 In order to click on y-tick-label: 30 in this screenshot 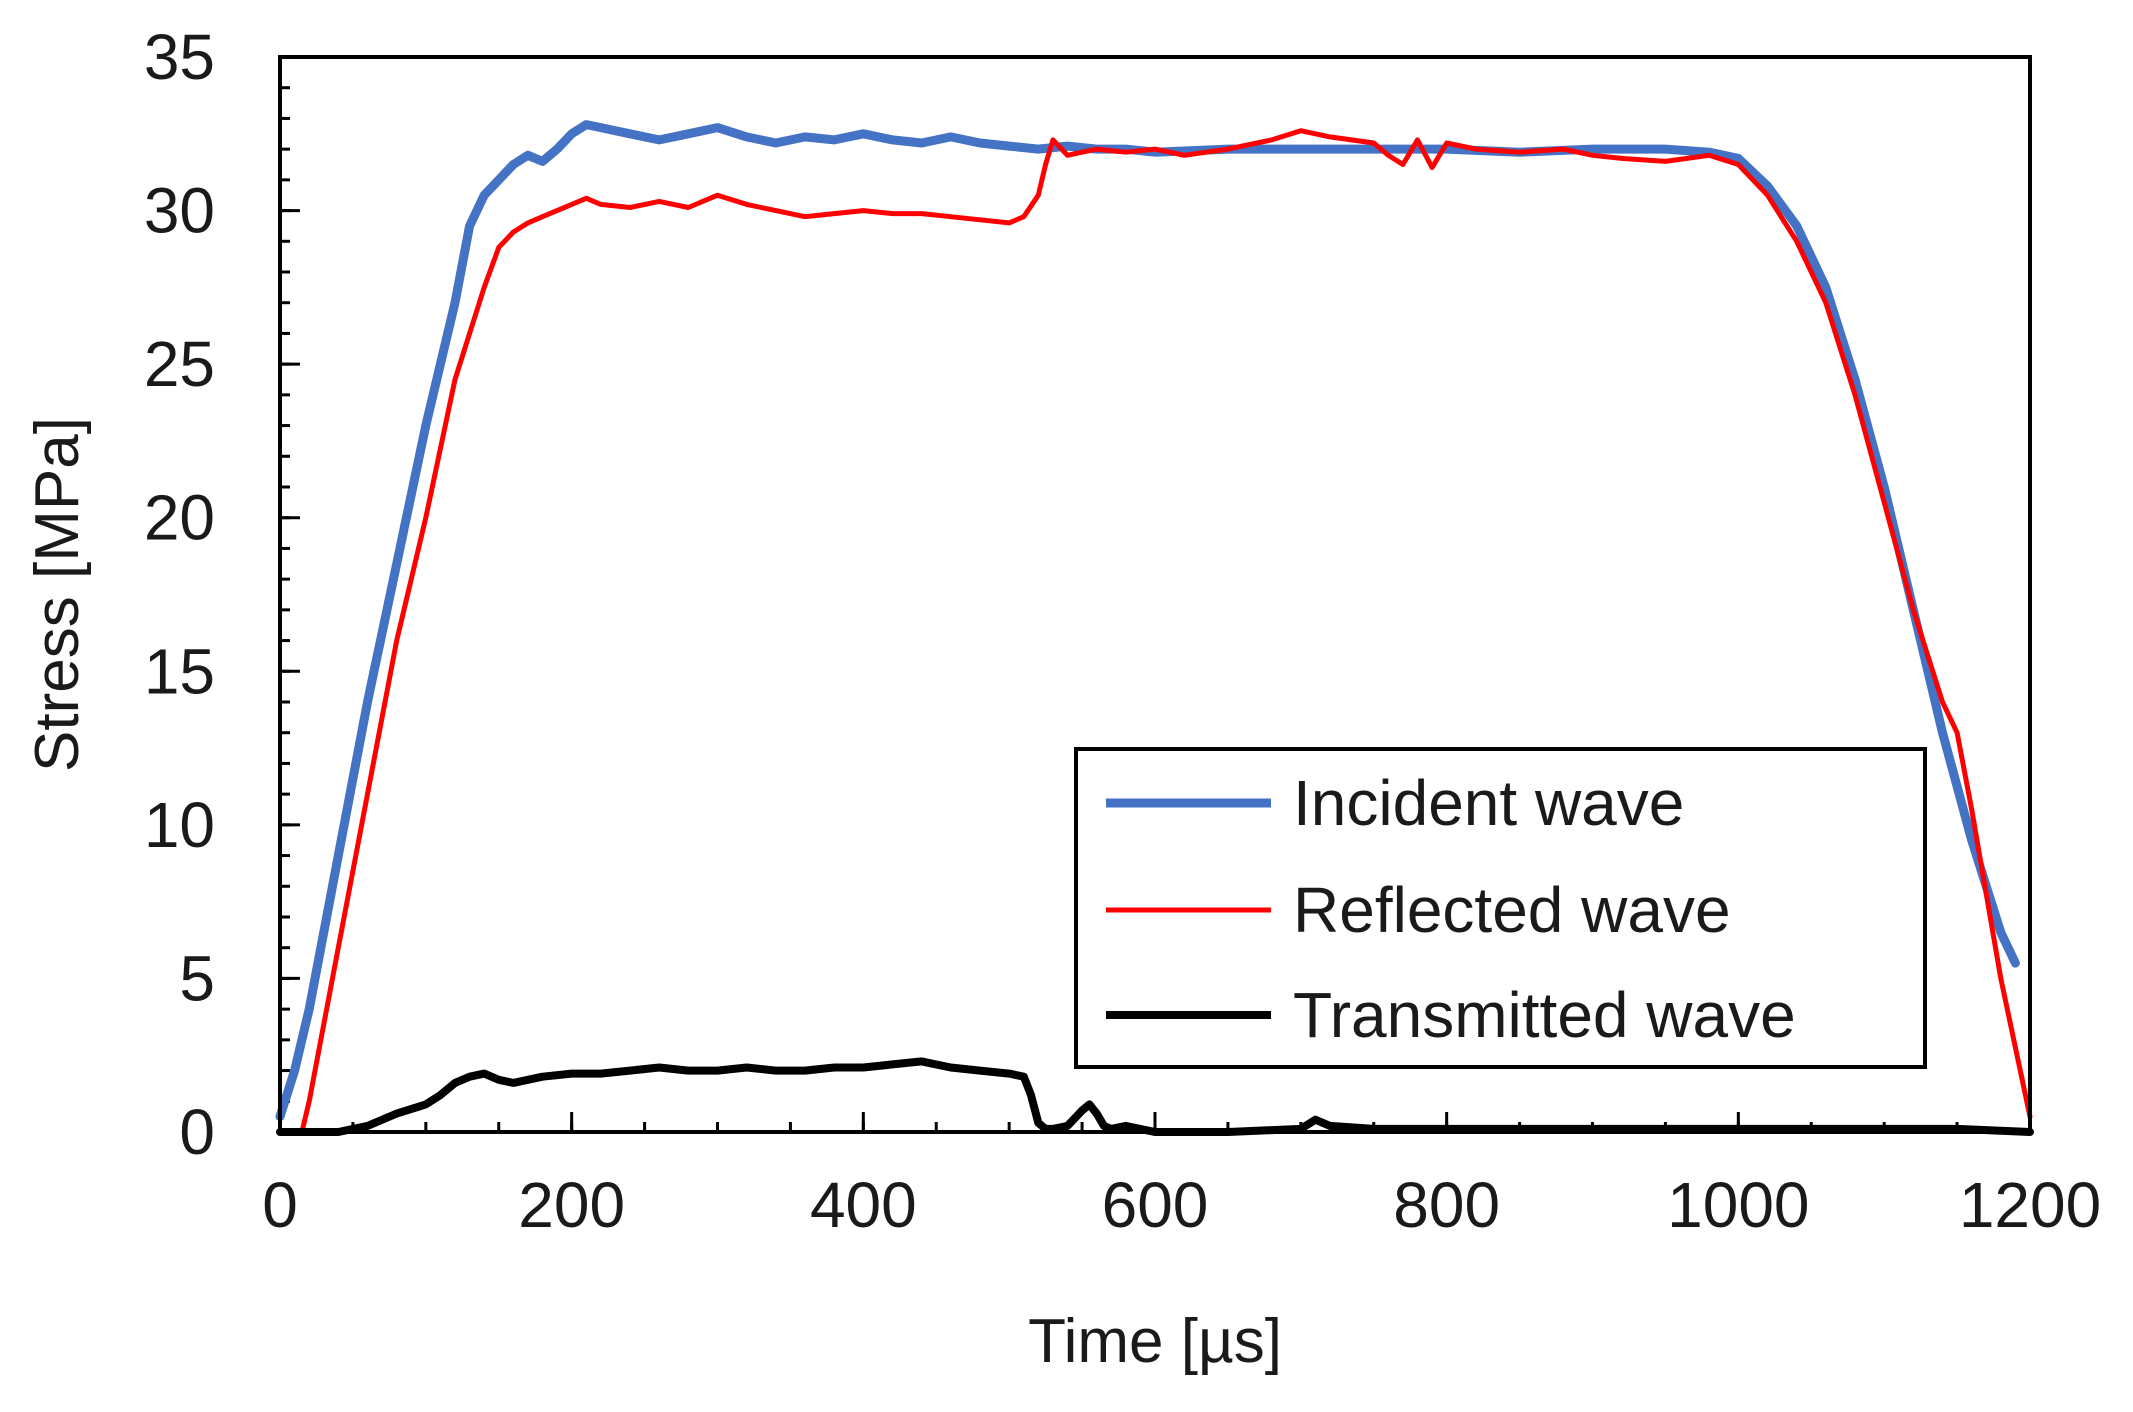, I will do `click(179, 211)`.